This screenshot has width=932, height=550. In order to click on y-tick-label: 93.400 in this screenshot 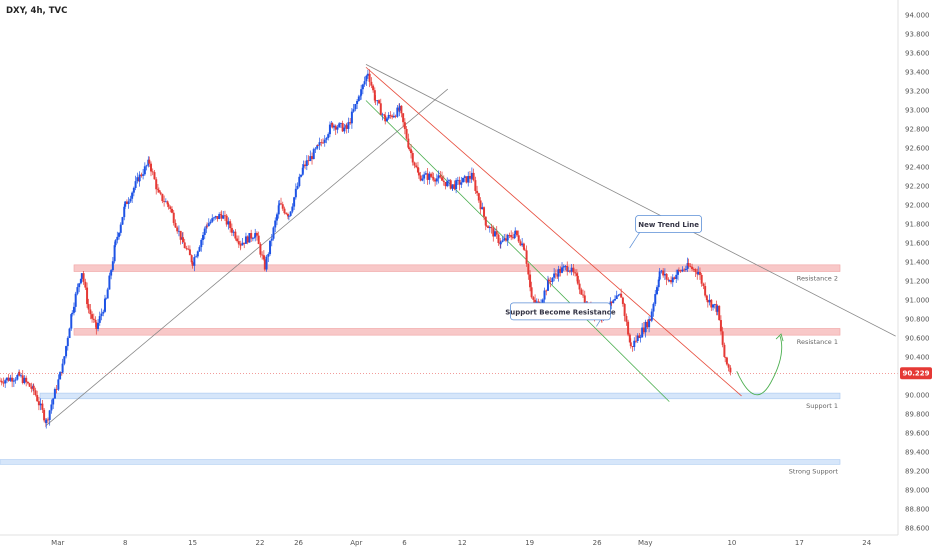, I will do `click(917, 73)`.